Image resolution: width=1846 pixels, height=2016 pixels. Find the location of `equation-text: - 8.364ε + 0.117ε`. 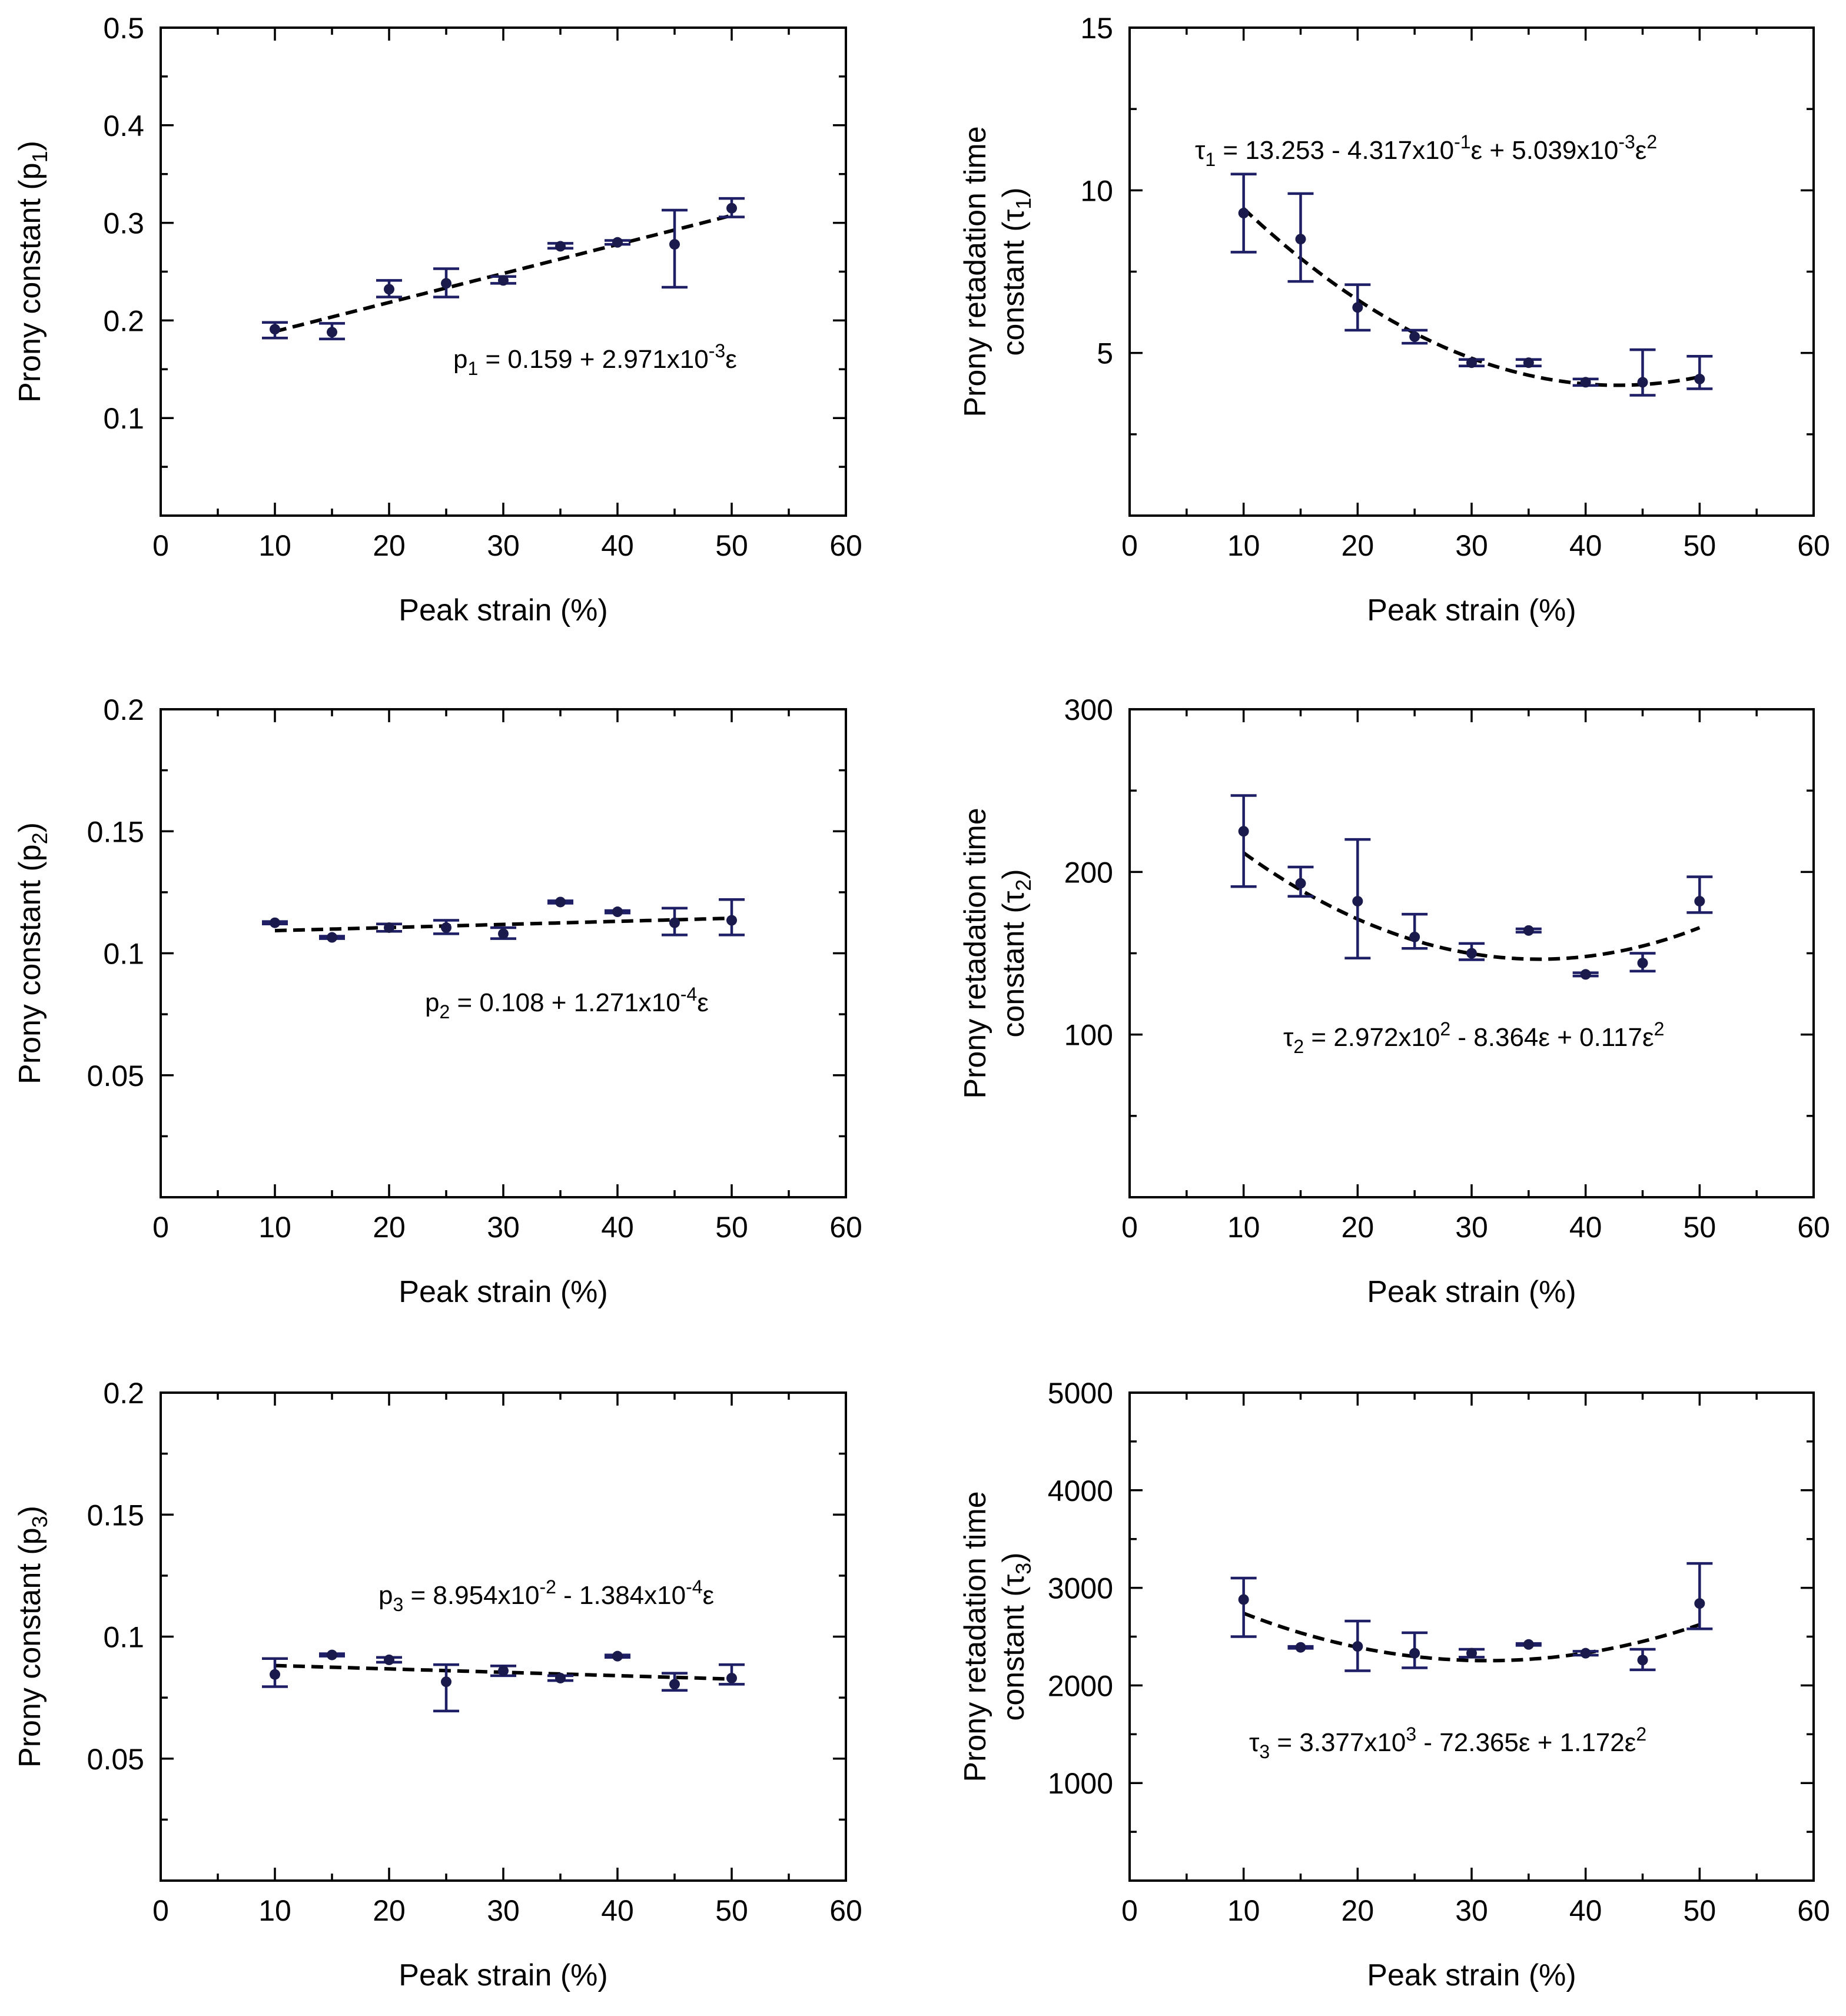

equation-text: - 8.364ε + 0.117ε is located at coordinates (1552, 1037).